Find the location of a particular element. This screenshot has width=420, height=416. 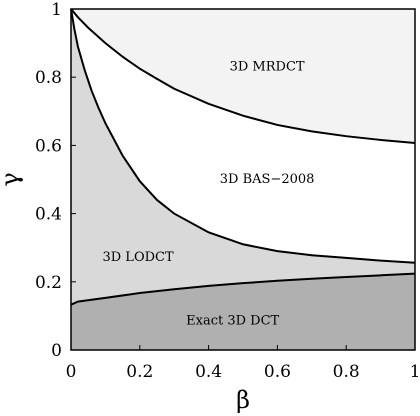

x-tick-label: 0.6 is located at coordinates (277, 372).